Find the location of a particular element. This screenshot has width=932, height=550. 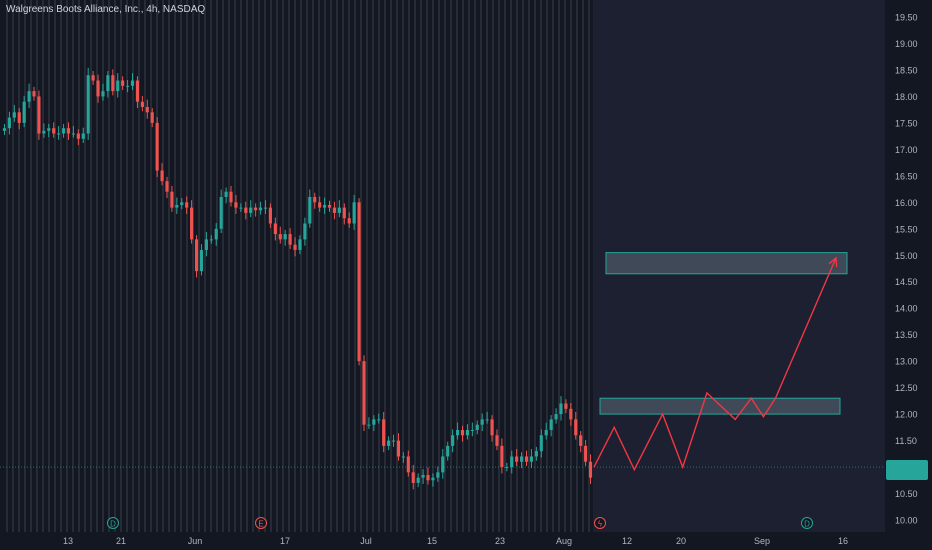

price-tick-label: 14.50 is located at coordinates (906, 282).